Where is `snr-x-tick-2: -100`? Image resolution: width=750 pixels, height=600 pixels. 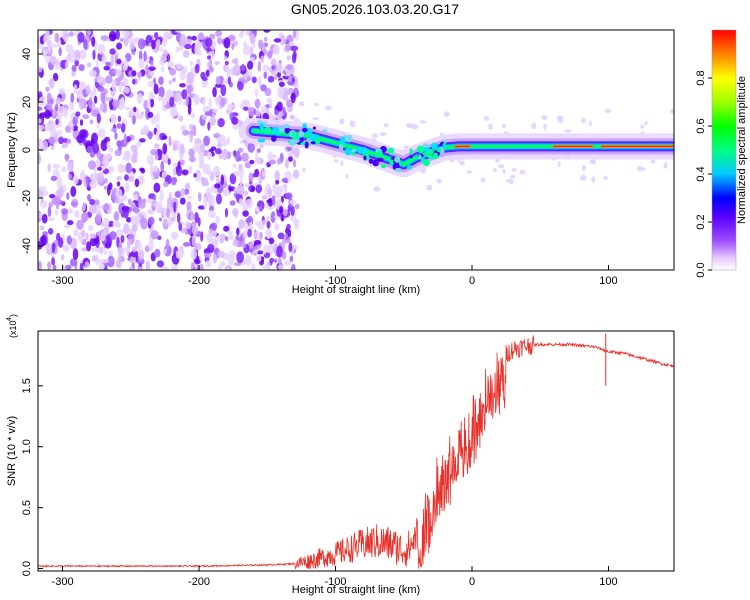
snr-x-tick-2: -100 is located at coordinates (336, 582).